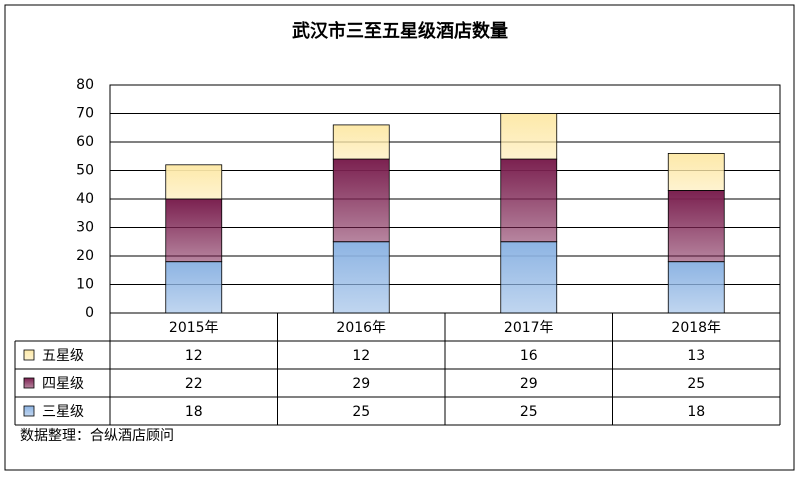  Describe the element at coordinates (194, 384) in the screenshot. I see `table-value: 22` at that location.